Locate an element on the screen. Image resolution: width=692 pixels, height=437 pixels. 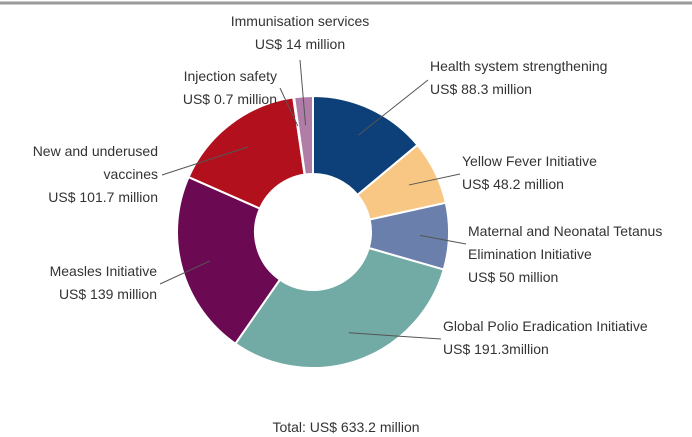
value-label: US$ 191.3million is located at coordinates (496, 349).